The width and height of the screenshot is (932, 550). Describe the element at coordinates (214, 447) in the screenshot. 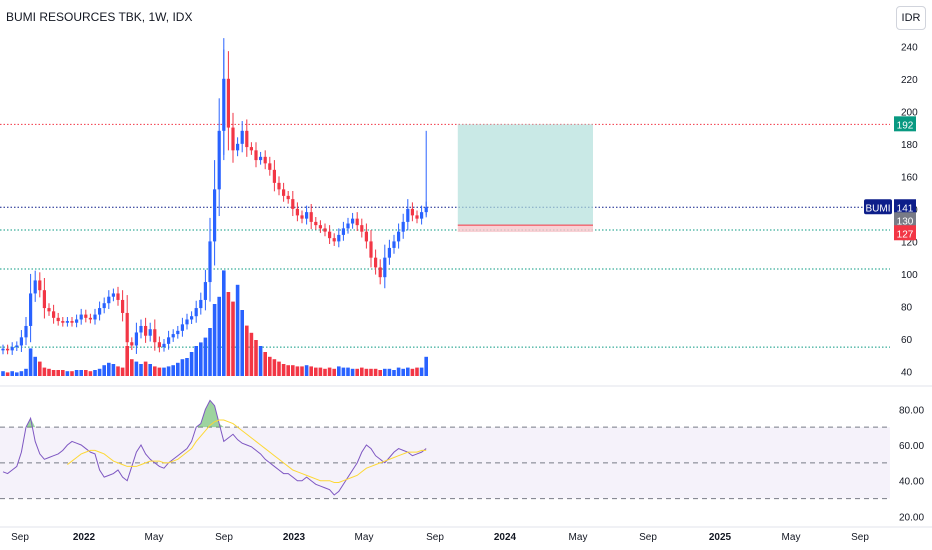

I see `rsi-line` at that location.